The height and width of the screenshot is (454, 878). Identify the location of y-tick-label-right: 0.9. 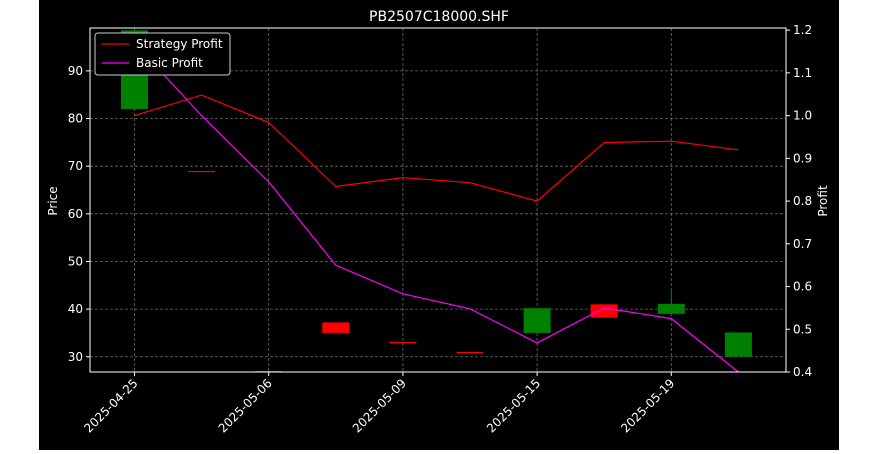
(802, 158).